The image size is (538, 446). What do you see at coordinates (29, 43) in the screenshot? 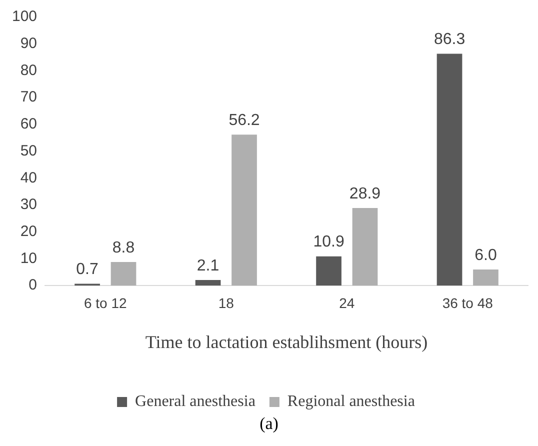
I see `y-tick-label: 90` at bounding box center [29, 43].